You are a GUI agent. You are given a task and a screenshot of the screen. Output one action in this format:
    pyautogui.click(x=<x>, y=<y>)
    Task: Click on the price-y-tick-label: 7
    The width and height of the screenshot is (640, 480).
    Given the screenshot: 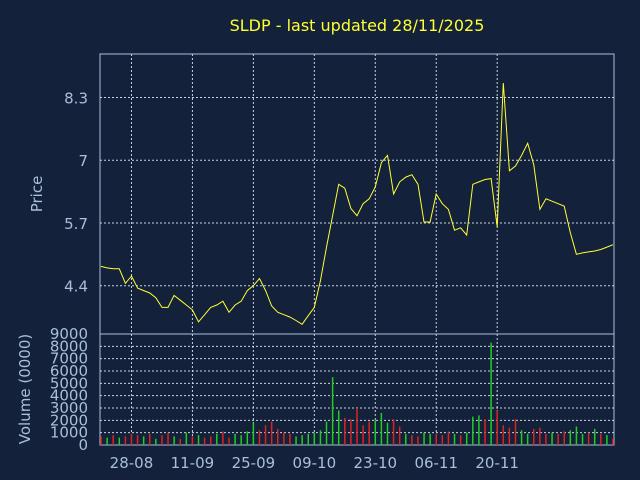 What is the action you would take?
    pyautogui.click(x=83, y=161)
    